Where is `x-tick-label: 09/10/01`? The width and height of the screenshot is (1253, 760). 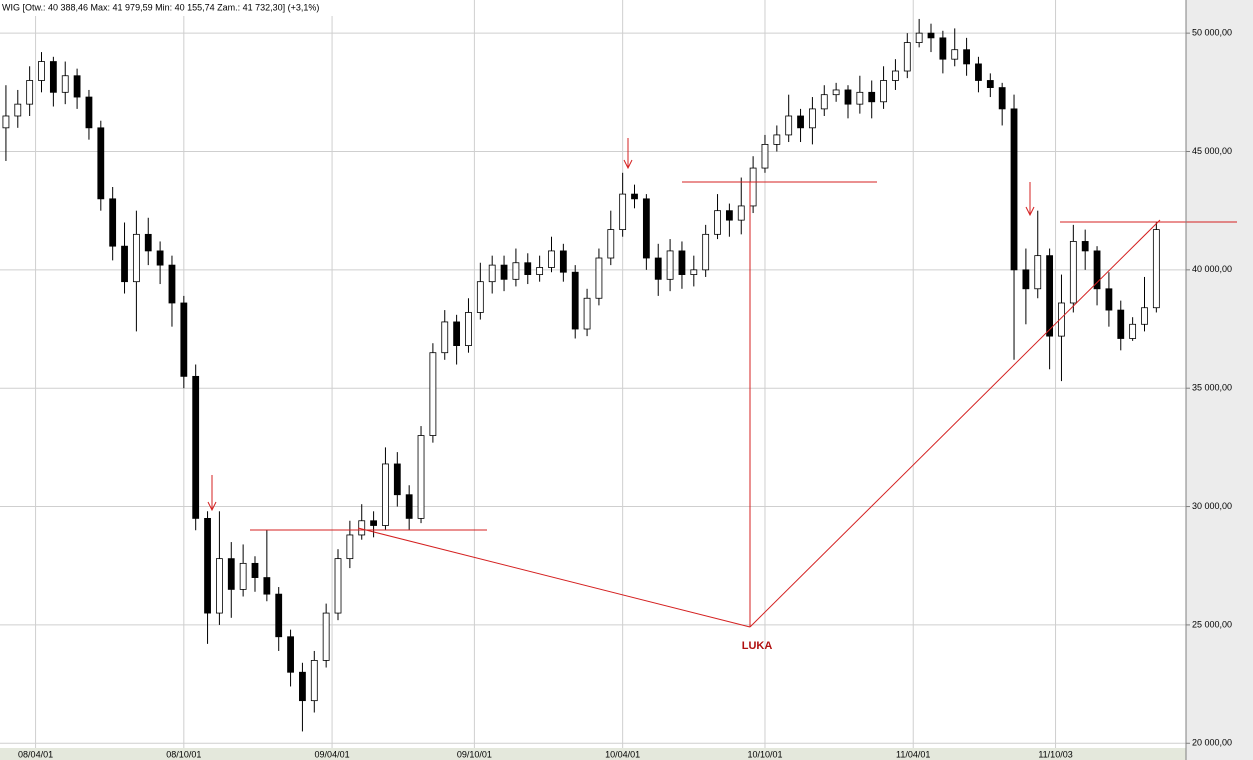
x-tick-label: 09/10/01 is located at coordinates (474, 754).